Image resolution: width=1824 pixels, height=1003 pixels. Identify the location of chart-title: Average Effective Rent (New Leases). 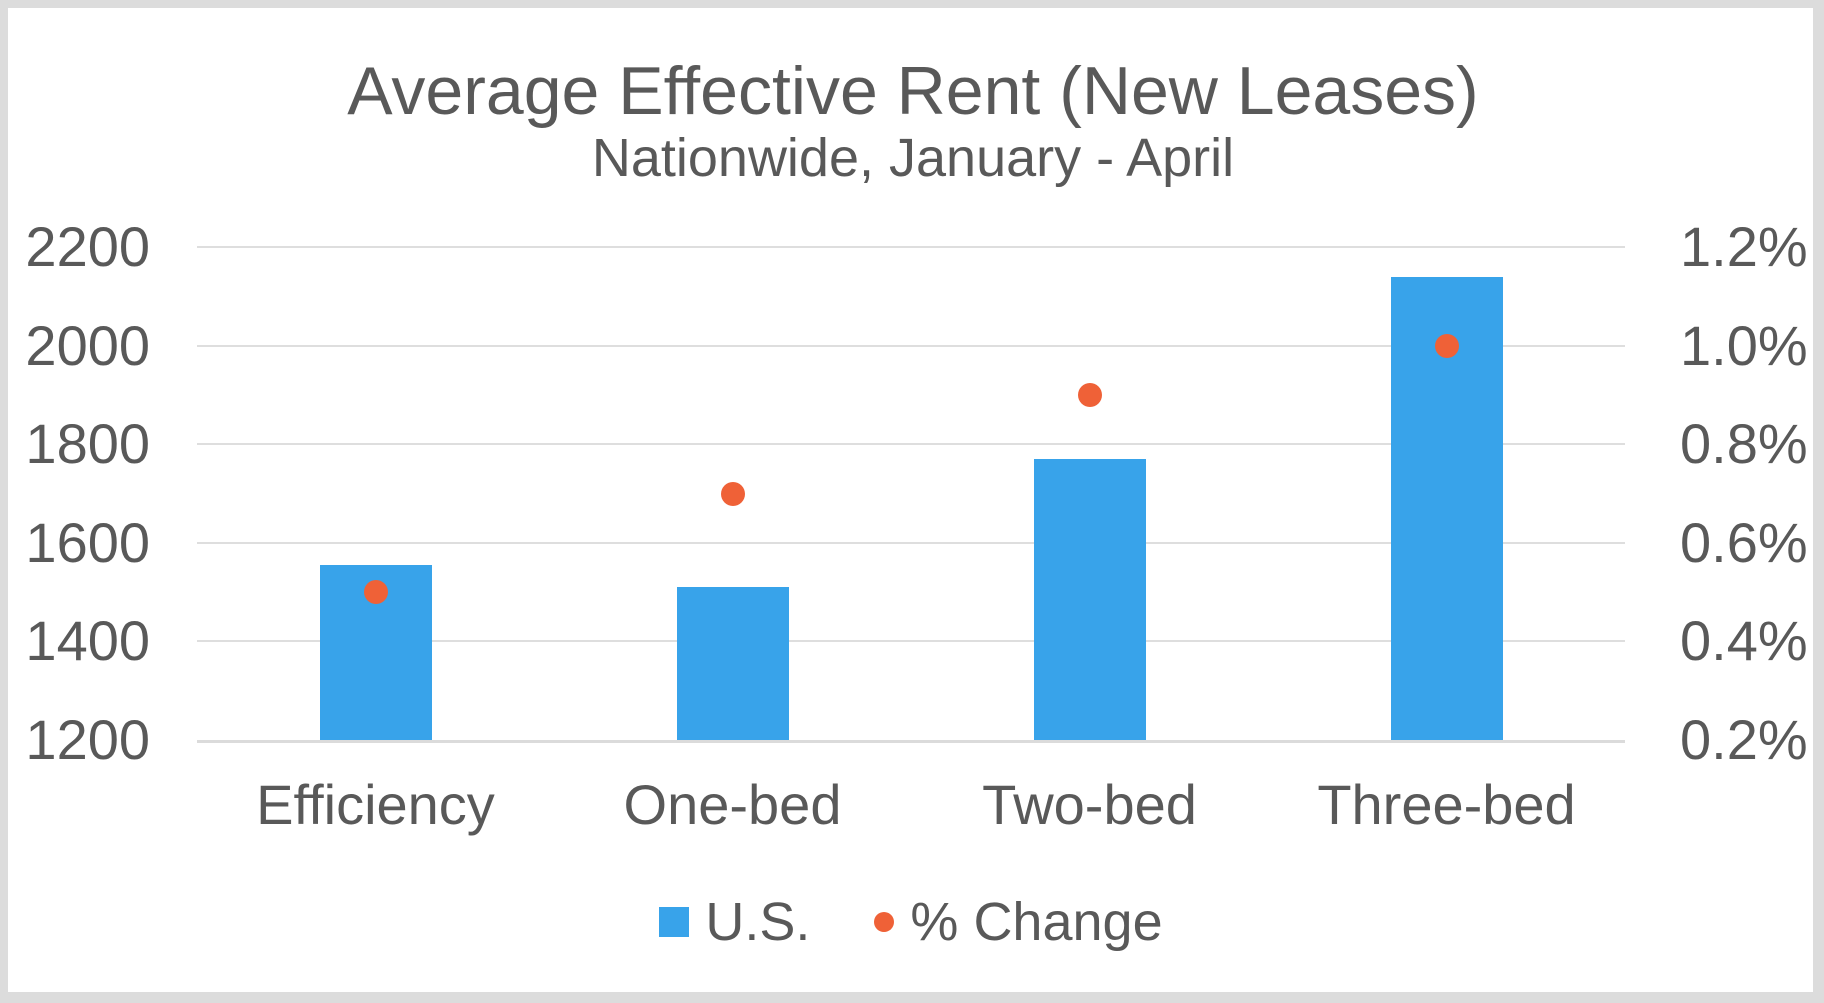
(913, 91).